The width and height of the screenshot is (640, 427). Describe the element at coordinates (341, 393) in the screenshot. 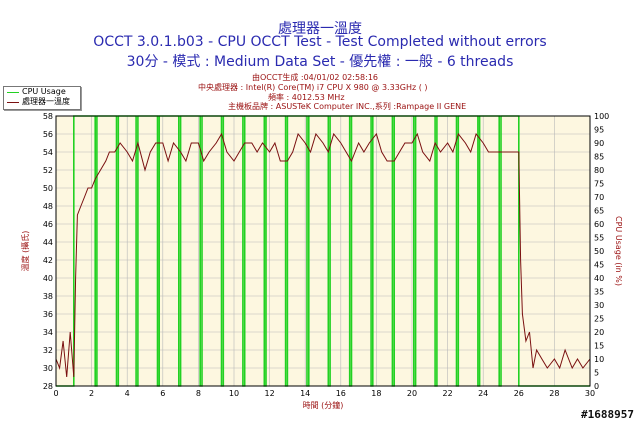

I see `x-tick-label: 16` at that location.